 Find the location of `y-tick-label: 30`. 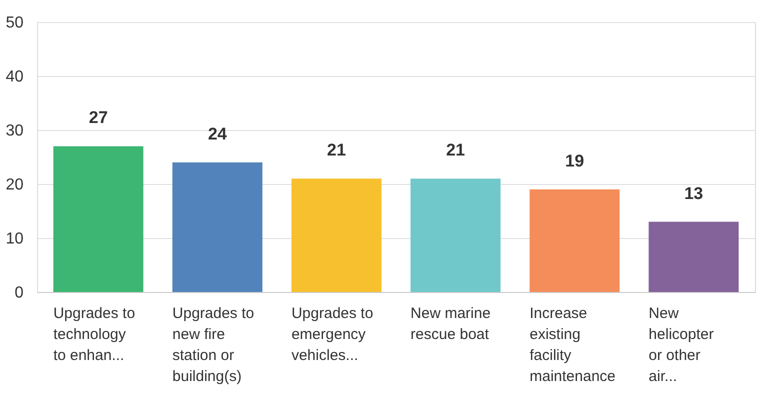

y-tick-label: 30 is located at coordinates (15, 131).